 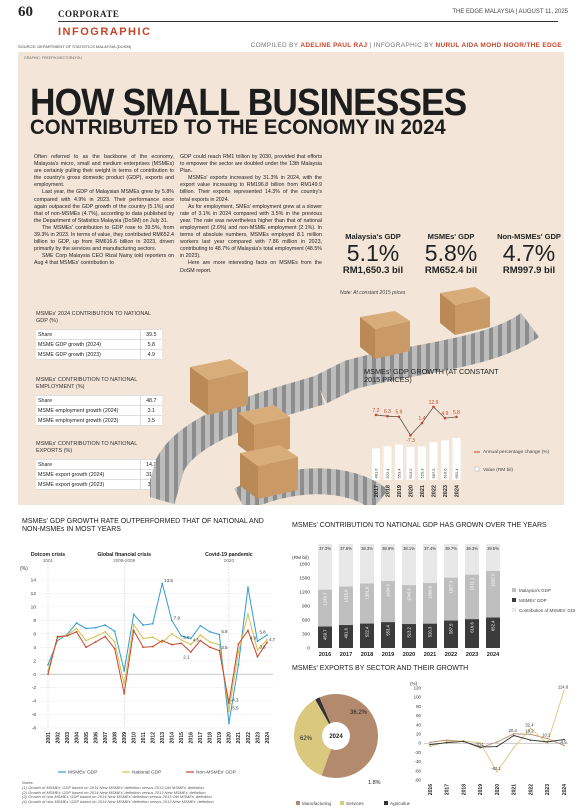 What do you see at coordinates (150, 354) in the screenshot?
I see `table-cell: 4.9` at bounding box center [150, 354].